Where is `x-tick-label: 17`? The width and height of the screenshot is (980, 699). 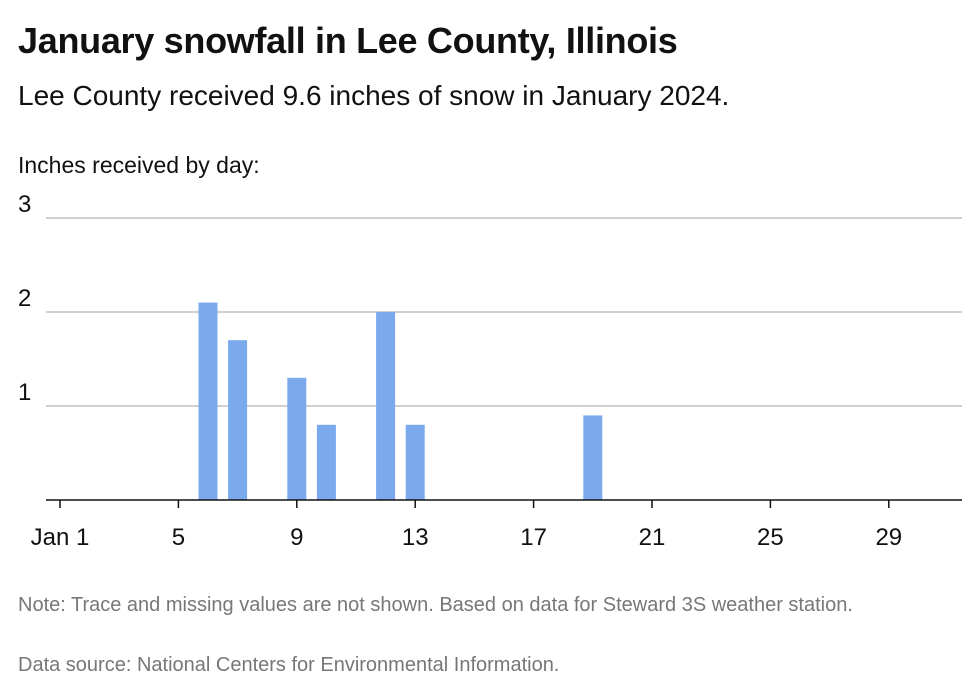 x-tick-label: 17 is located at coordinates (533, 537).